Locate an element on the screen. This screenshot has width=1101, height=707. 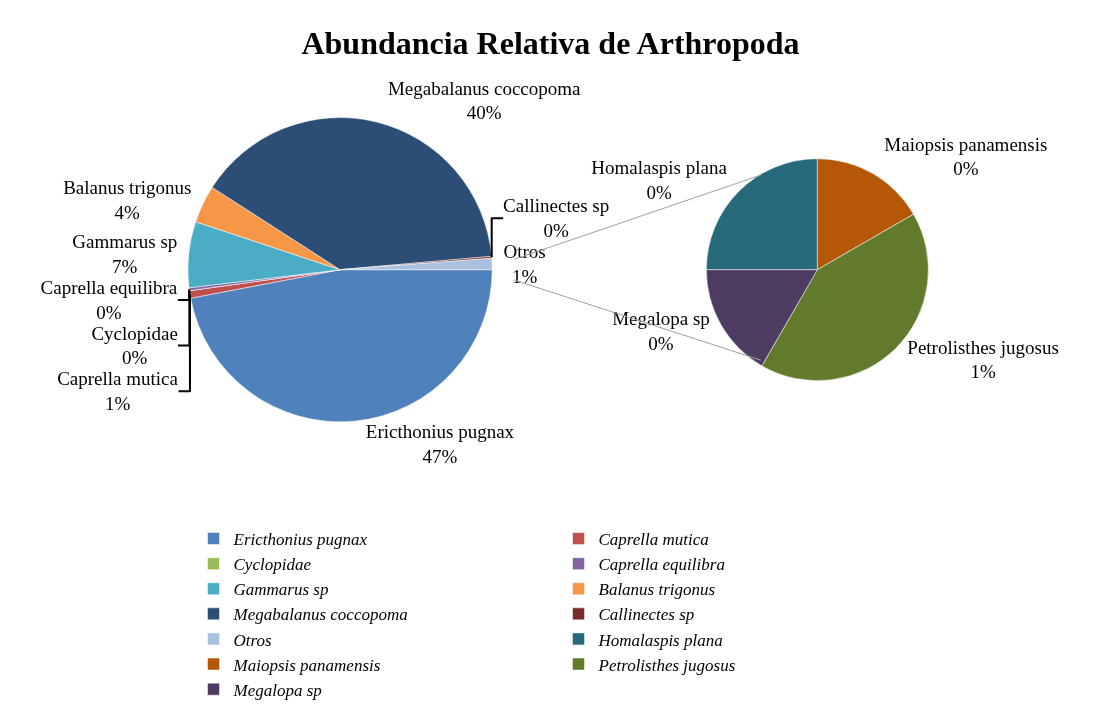
legend-label: Caprella equilibra is located at coordinates (661, 565).